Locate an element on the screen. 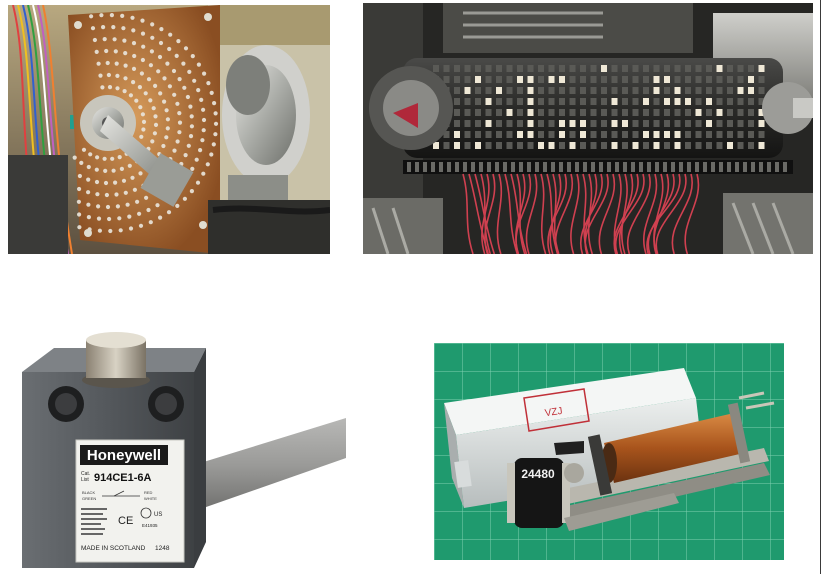 The width and height of the screenshot is (823, 574). label-list-prefix: List is located at coordinates (85, 480).